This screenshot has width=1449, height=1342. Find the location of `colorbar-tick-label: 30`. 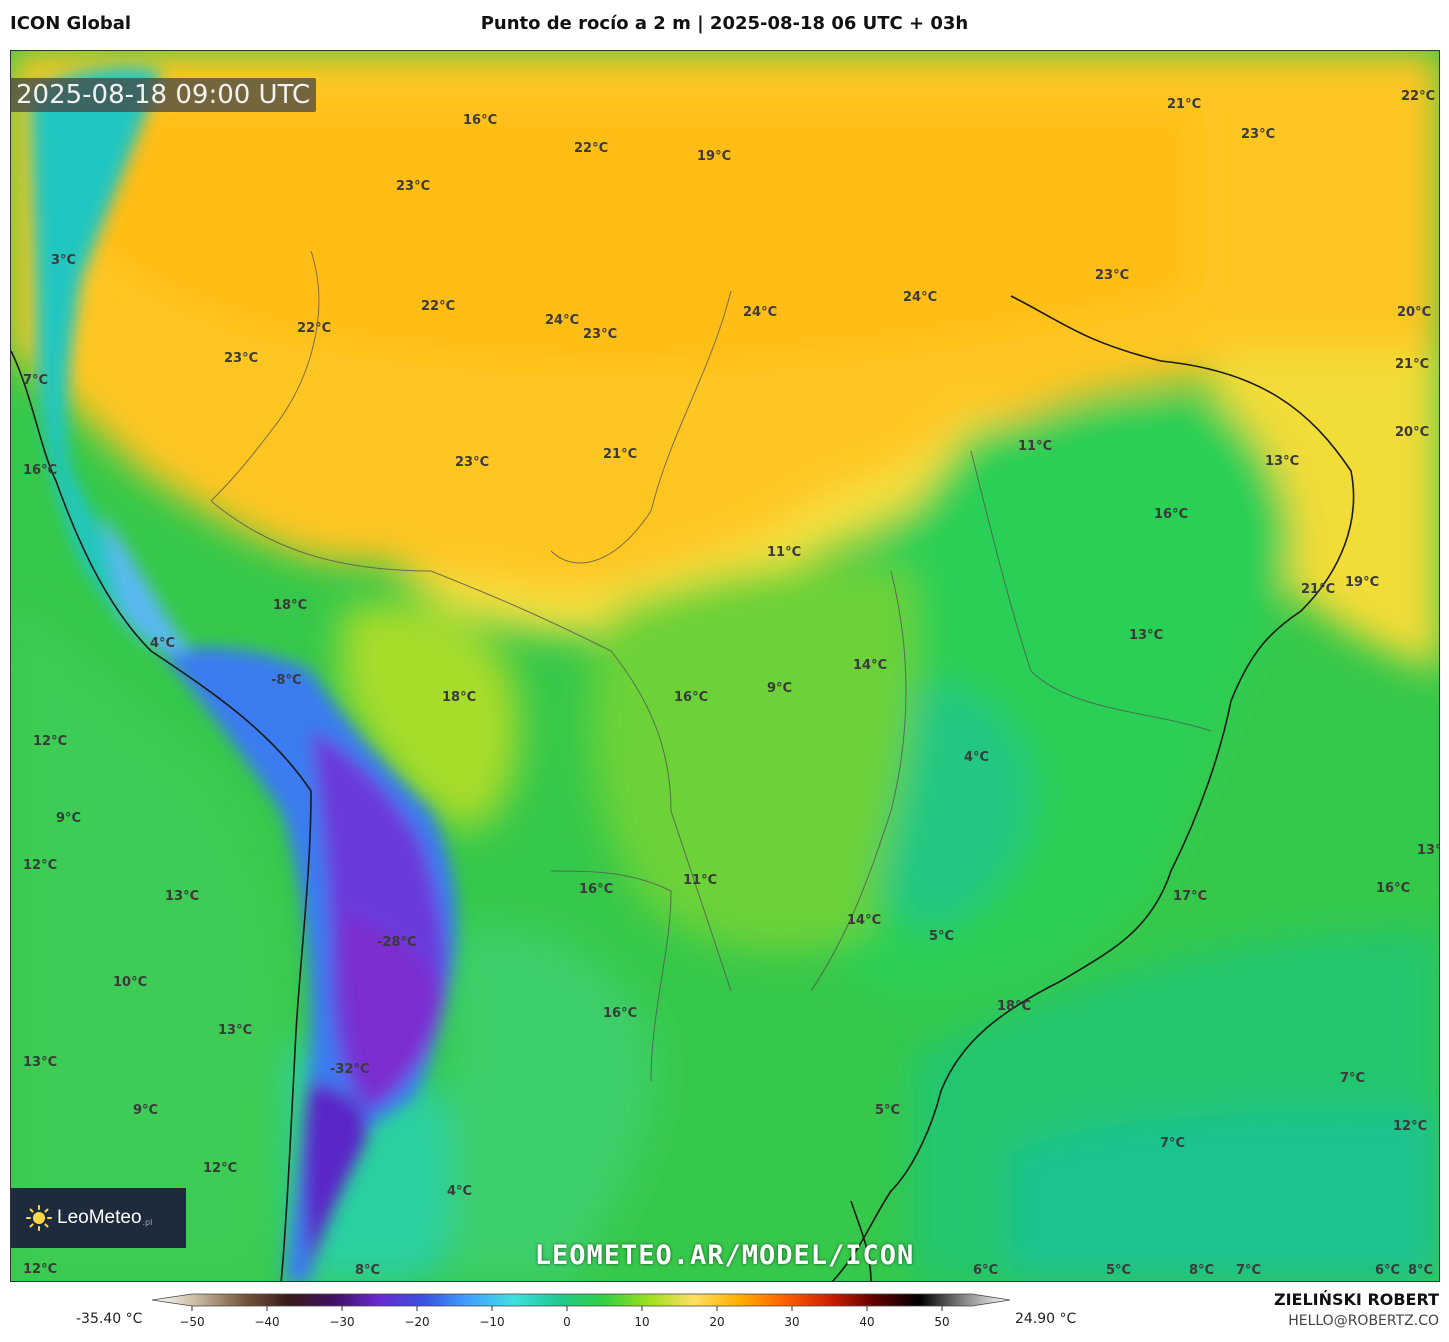

colorbar-tick-label: 30 is located at coordinates (791, 1322).